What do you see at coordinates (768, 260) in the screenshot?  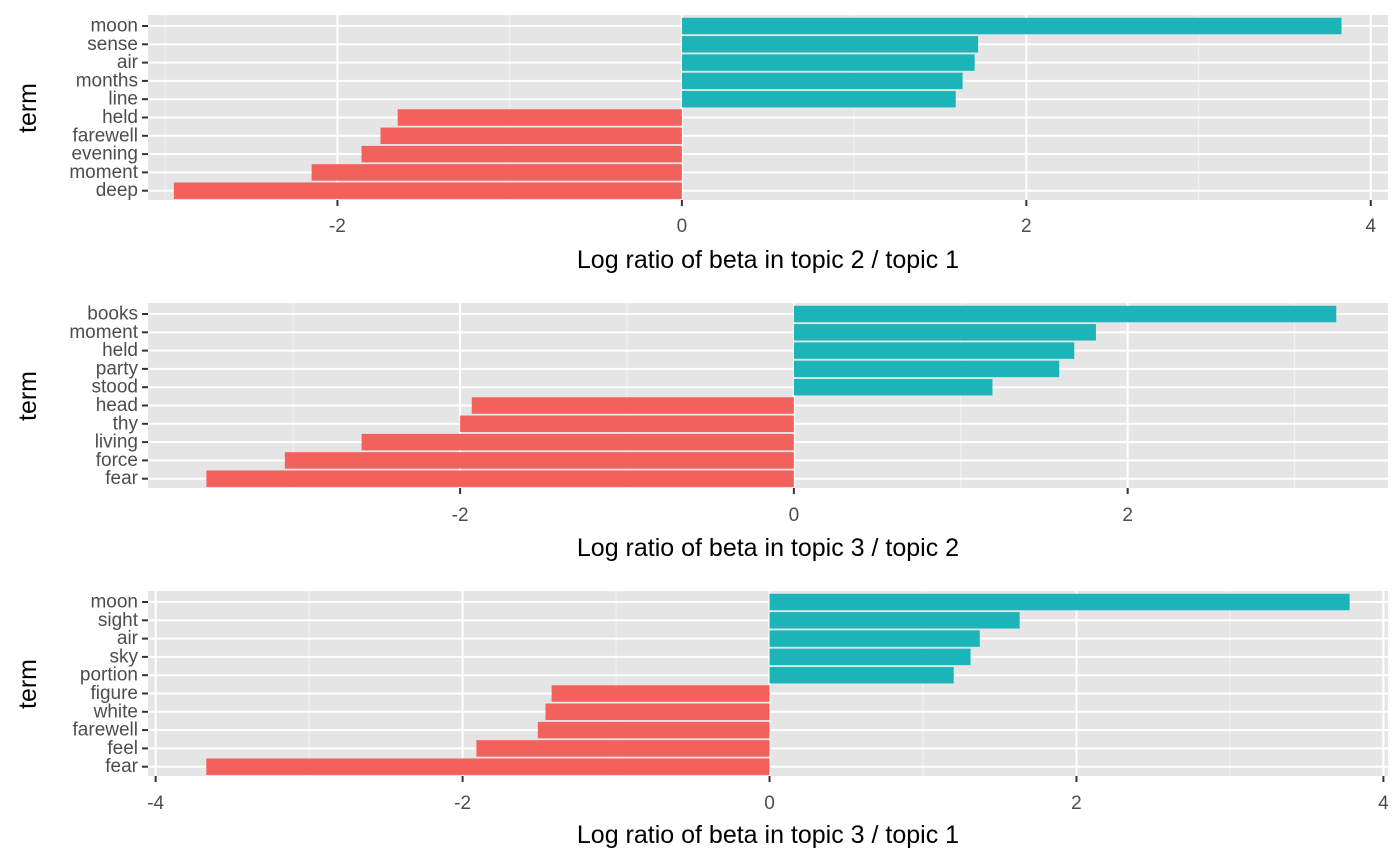 I see `x-axis-title: Log ratio of beta in topic 2 / topic 1` at bounding box center [768, 260].